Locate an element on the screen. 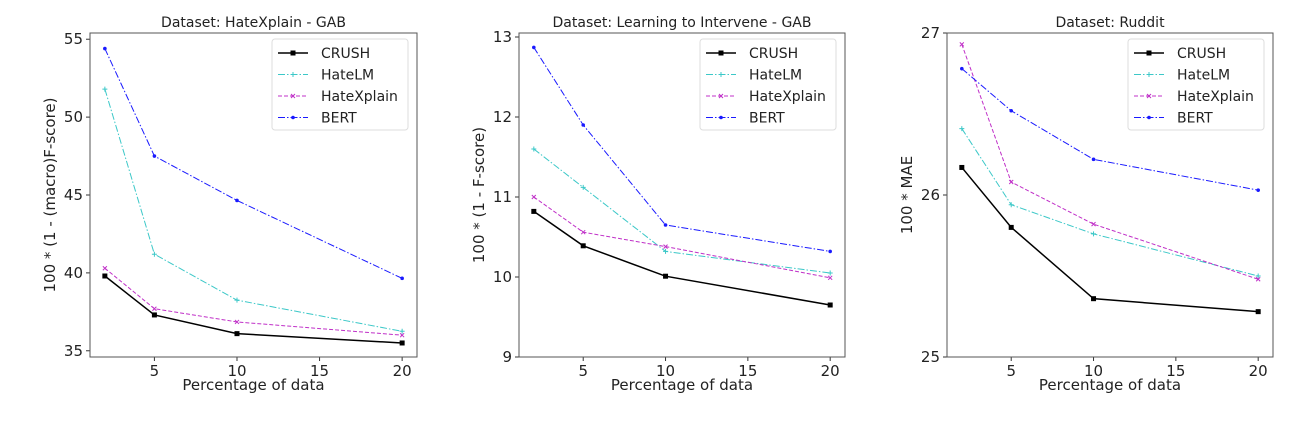  y-tick-label: 9 is located at coordinates (507, 357).